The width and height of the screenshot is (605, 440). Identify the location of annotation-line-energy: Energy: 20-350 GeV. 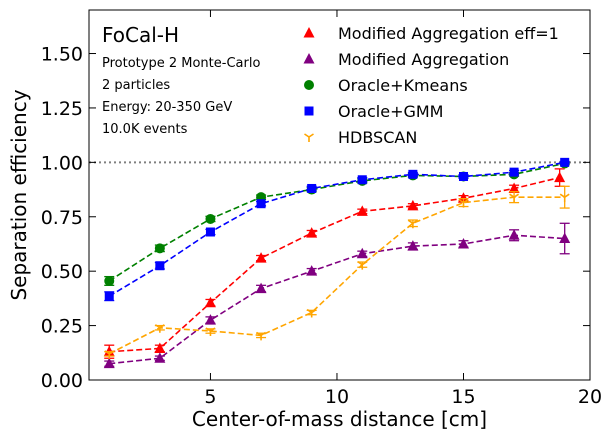
(167, 107).